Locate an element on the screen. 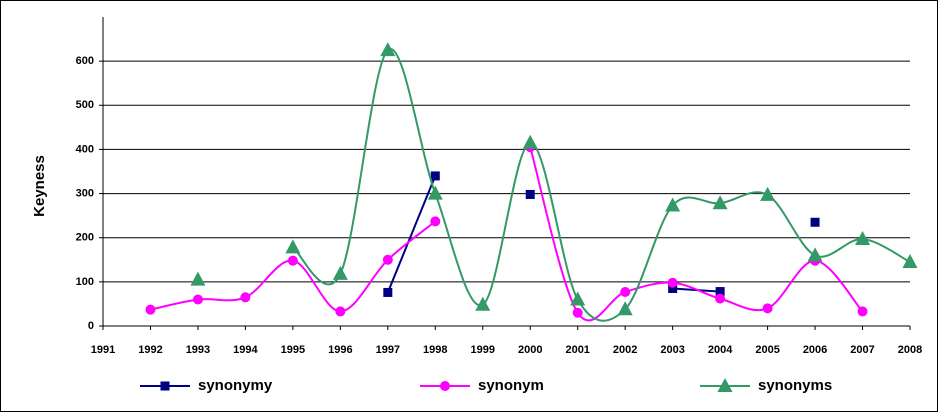  x-tick-label: 1999 is located at coordinates (483, 350).